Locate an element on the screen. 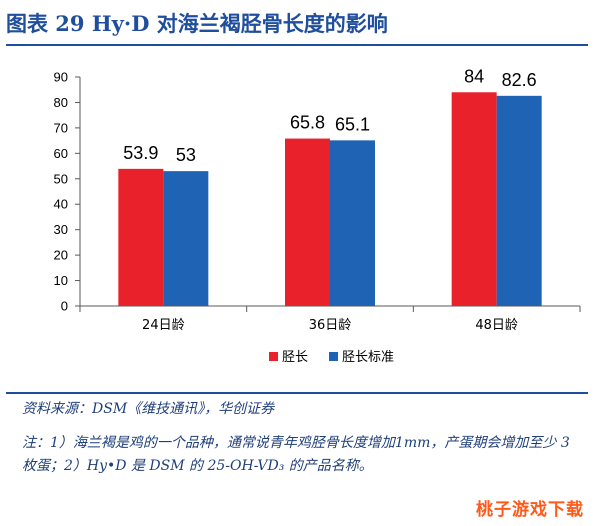 This screenshot has width=594, height=526. source-divider is located at coordinates (297, 393).